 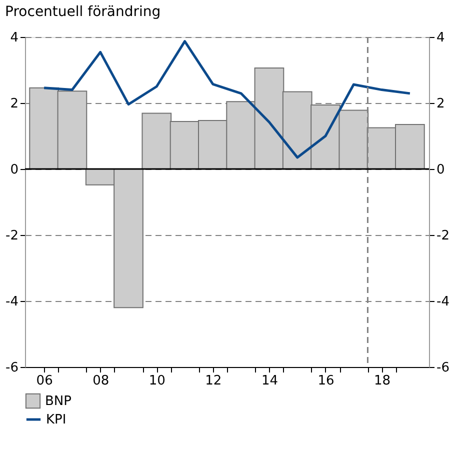 What do you see at coordinates (443, 368) in the screenshot?
I see `y2-tick-label: -6` at bounding box center [443, 368].